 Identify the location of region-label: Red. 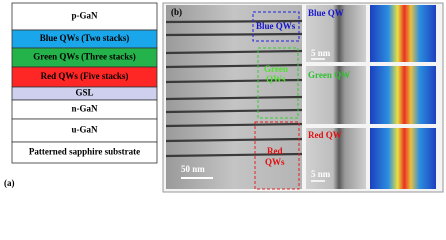
(275, 151).